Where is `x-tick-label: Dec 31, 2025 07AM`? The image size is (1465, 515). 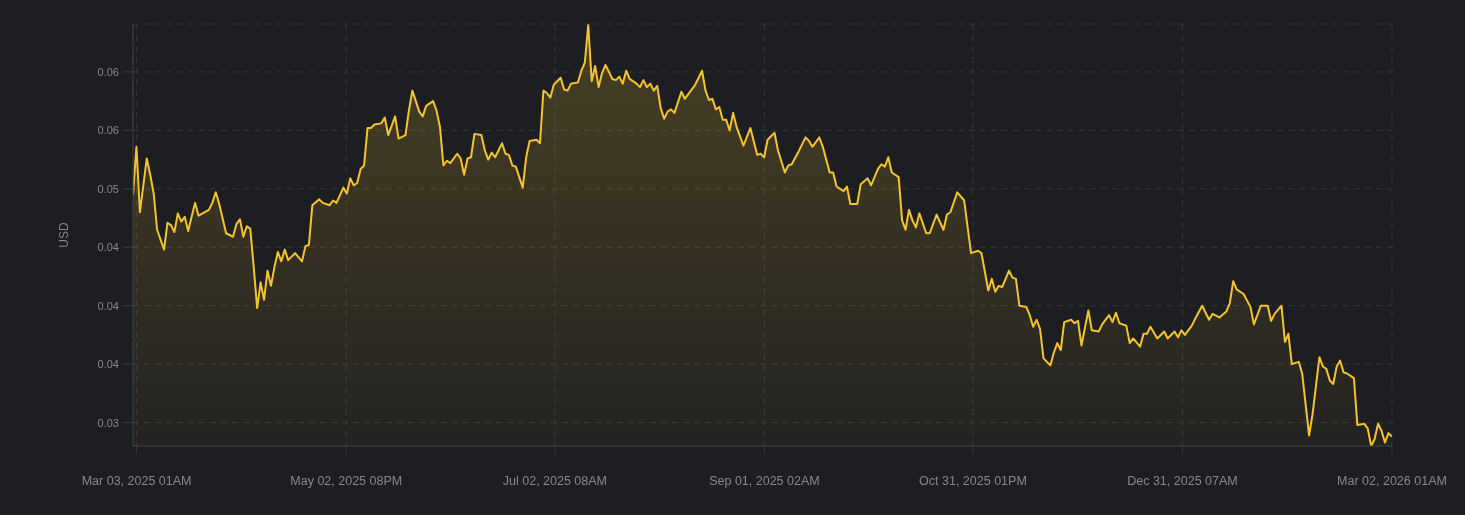
x-tick-label: Dec 31, 2025 07AM is located at coordinates (1182, 480).